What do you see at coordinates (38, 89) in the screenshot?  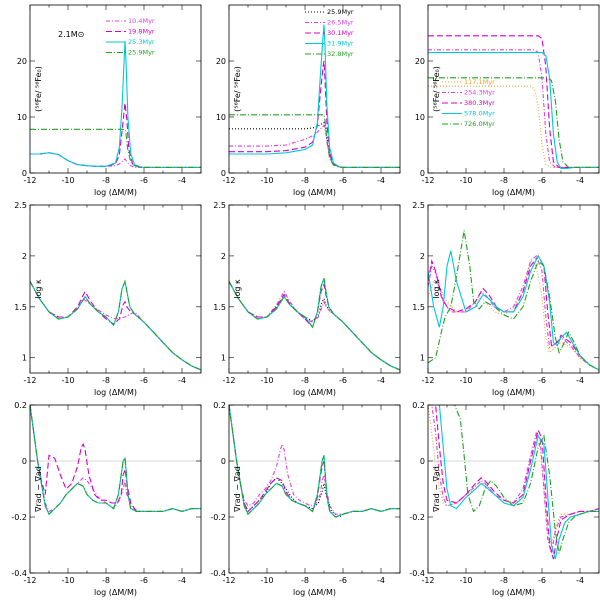 I see `y-axis-label: (⁵⁶Fe/ ⁵⁶Fe₀)` at bounding box center [38, 89].